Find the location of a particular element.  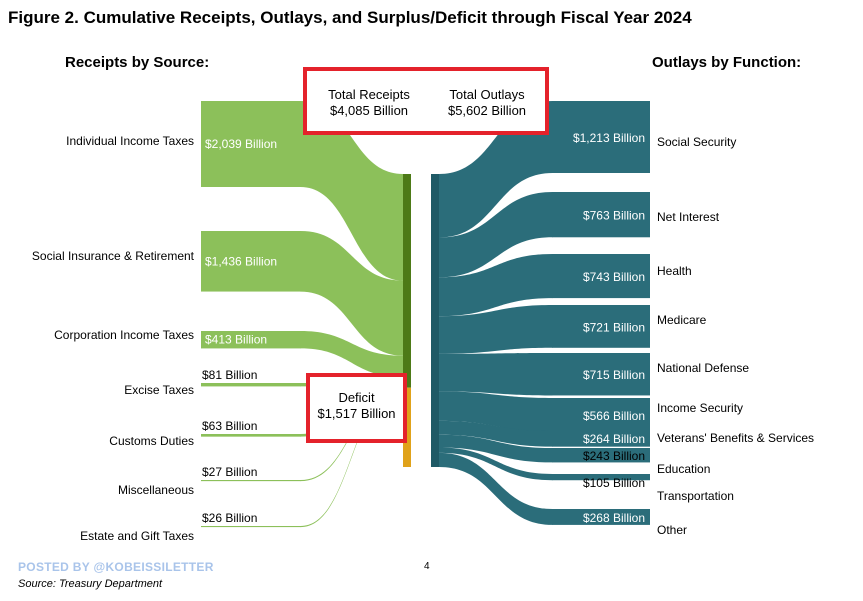

outlay-band-net-interest is located at coordinates (601, 215).